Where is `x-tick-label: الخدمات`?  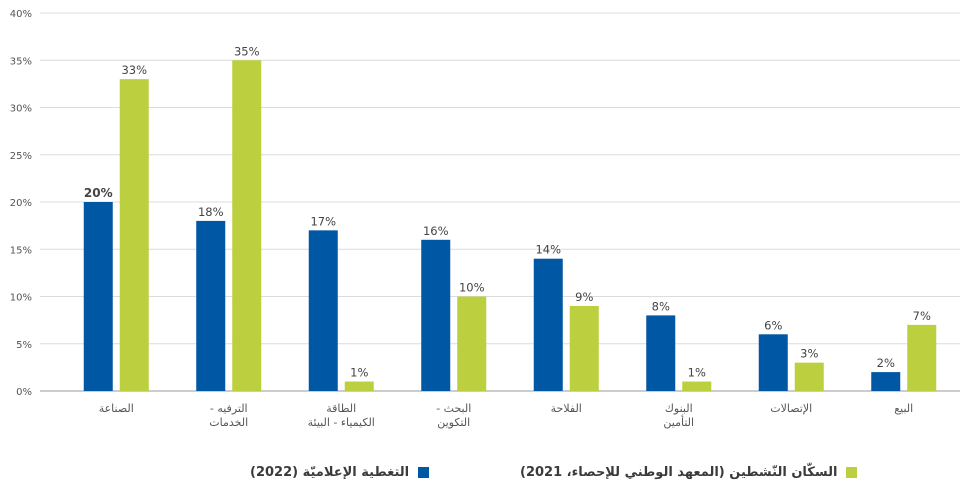
x-tick-label: الخدمات is located at coordinates (228, 422).